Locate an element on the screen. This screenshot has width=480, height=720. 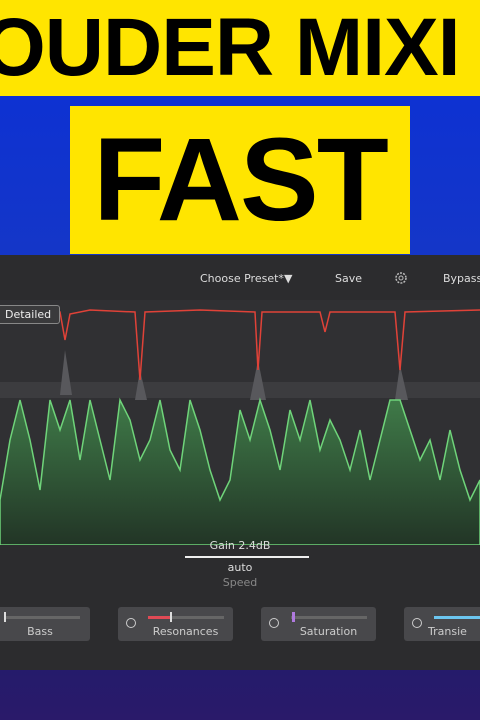
headline-box: FAST is located at coordinates (240, 180).